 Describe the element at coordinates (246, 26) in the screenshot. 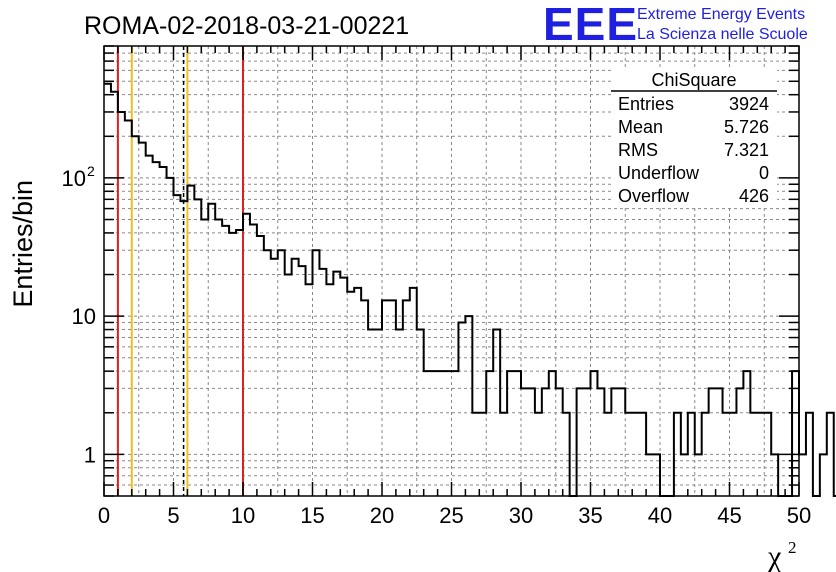

I see `chart-title: ROMA-02-2018-03-21-00221` at that location.